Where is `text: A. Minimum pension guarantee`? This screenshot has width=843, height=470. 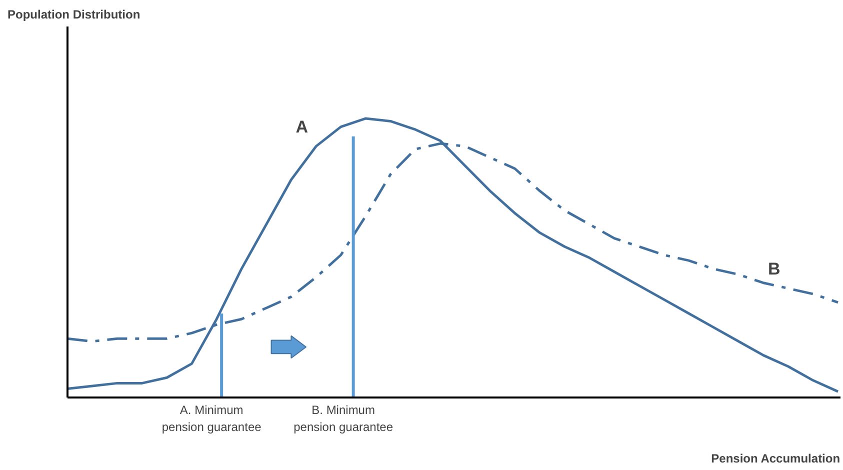
text: A. Minimum pension guarantee is located at coordinates (212, 418).